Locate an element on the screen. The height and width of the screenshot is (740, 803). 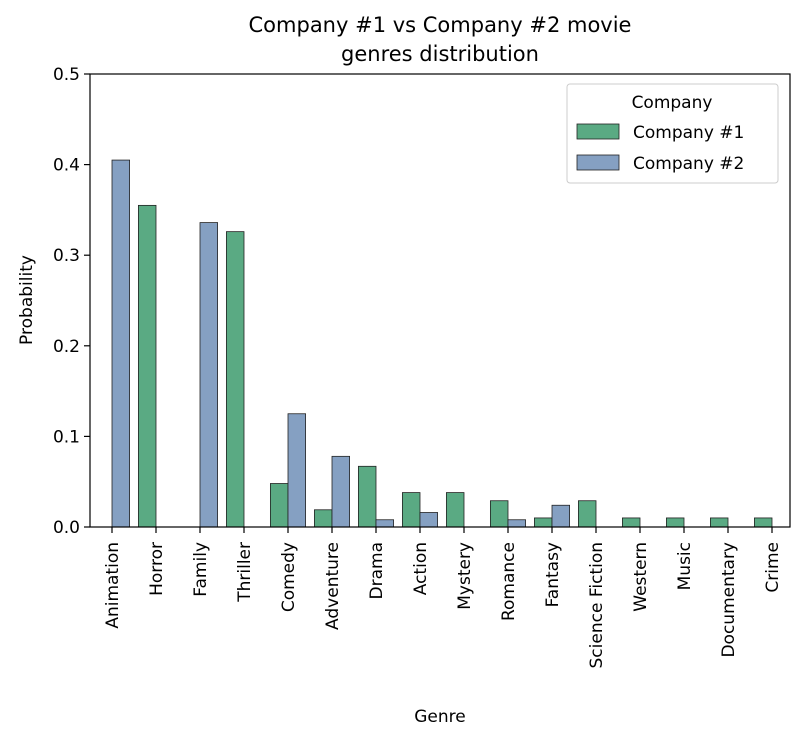
x-tick-label: Music is located at coordinates (685, 566).